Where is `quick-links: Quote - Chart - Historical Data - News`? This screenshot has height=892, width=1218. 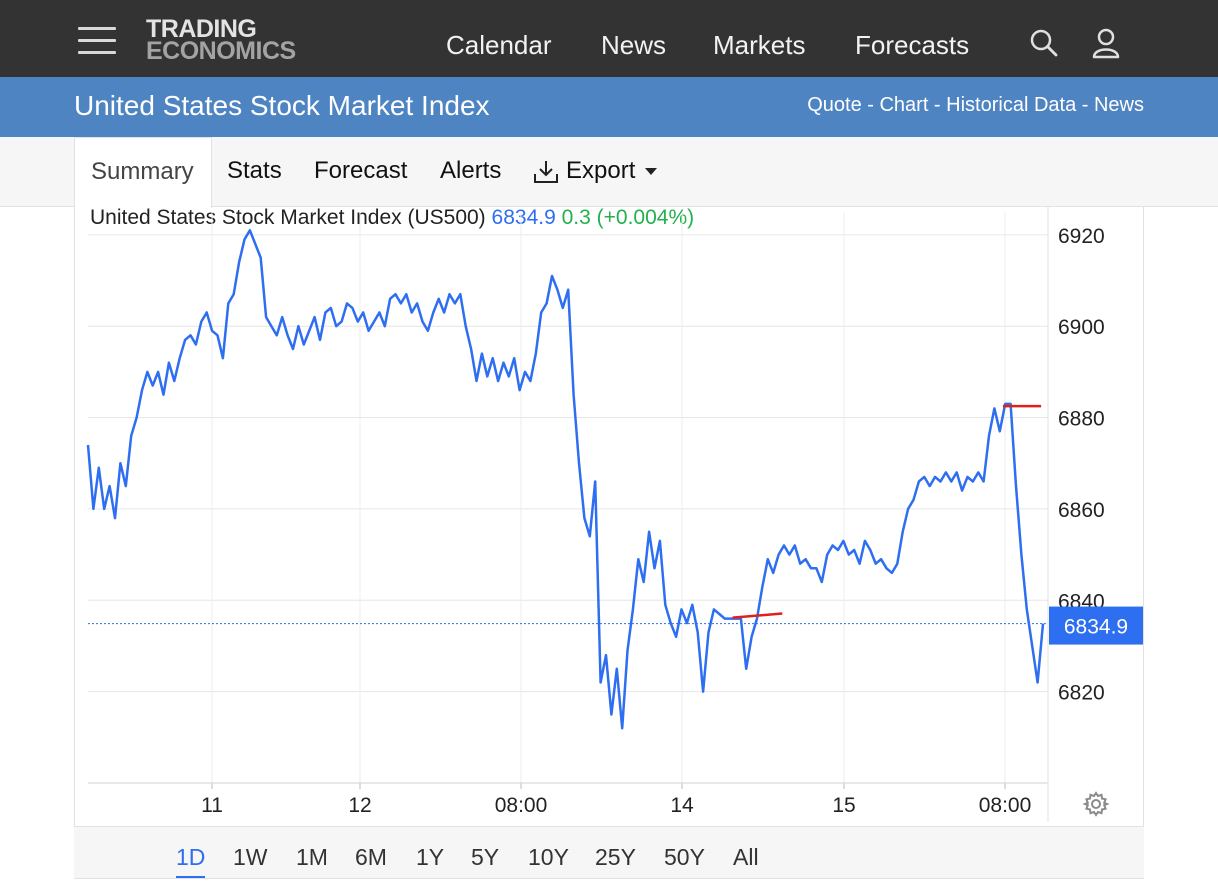 quick-links: Quote - Chart - Historical Data - News is located at coordinates (975, 105).